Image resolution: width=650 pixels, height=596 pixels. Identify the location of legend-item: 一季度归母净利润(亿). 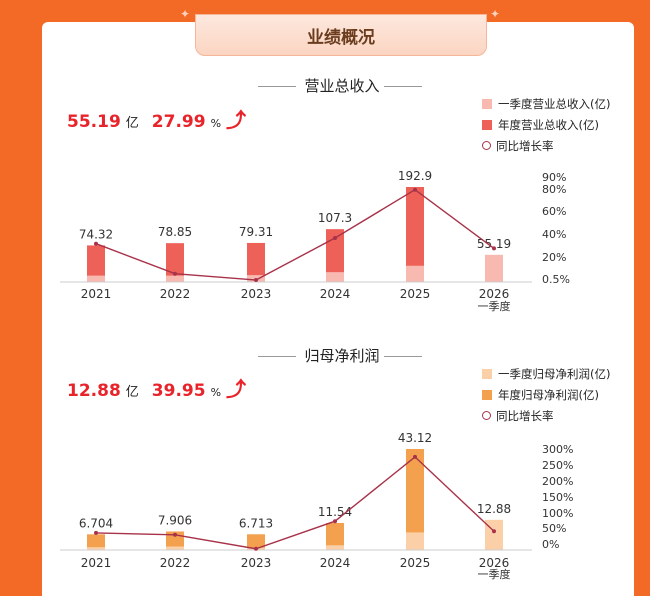
(546, 373).